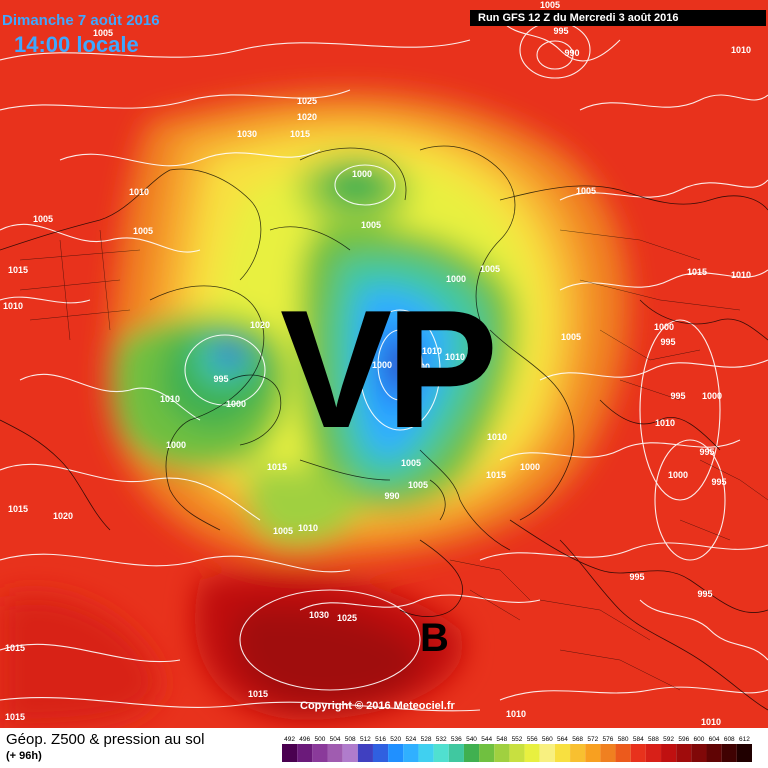  I want to click on scale-tick-label: 508, so click(350, 739).